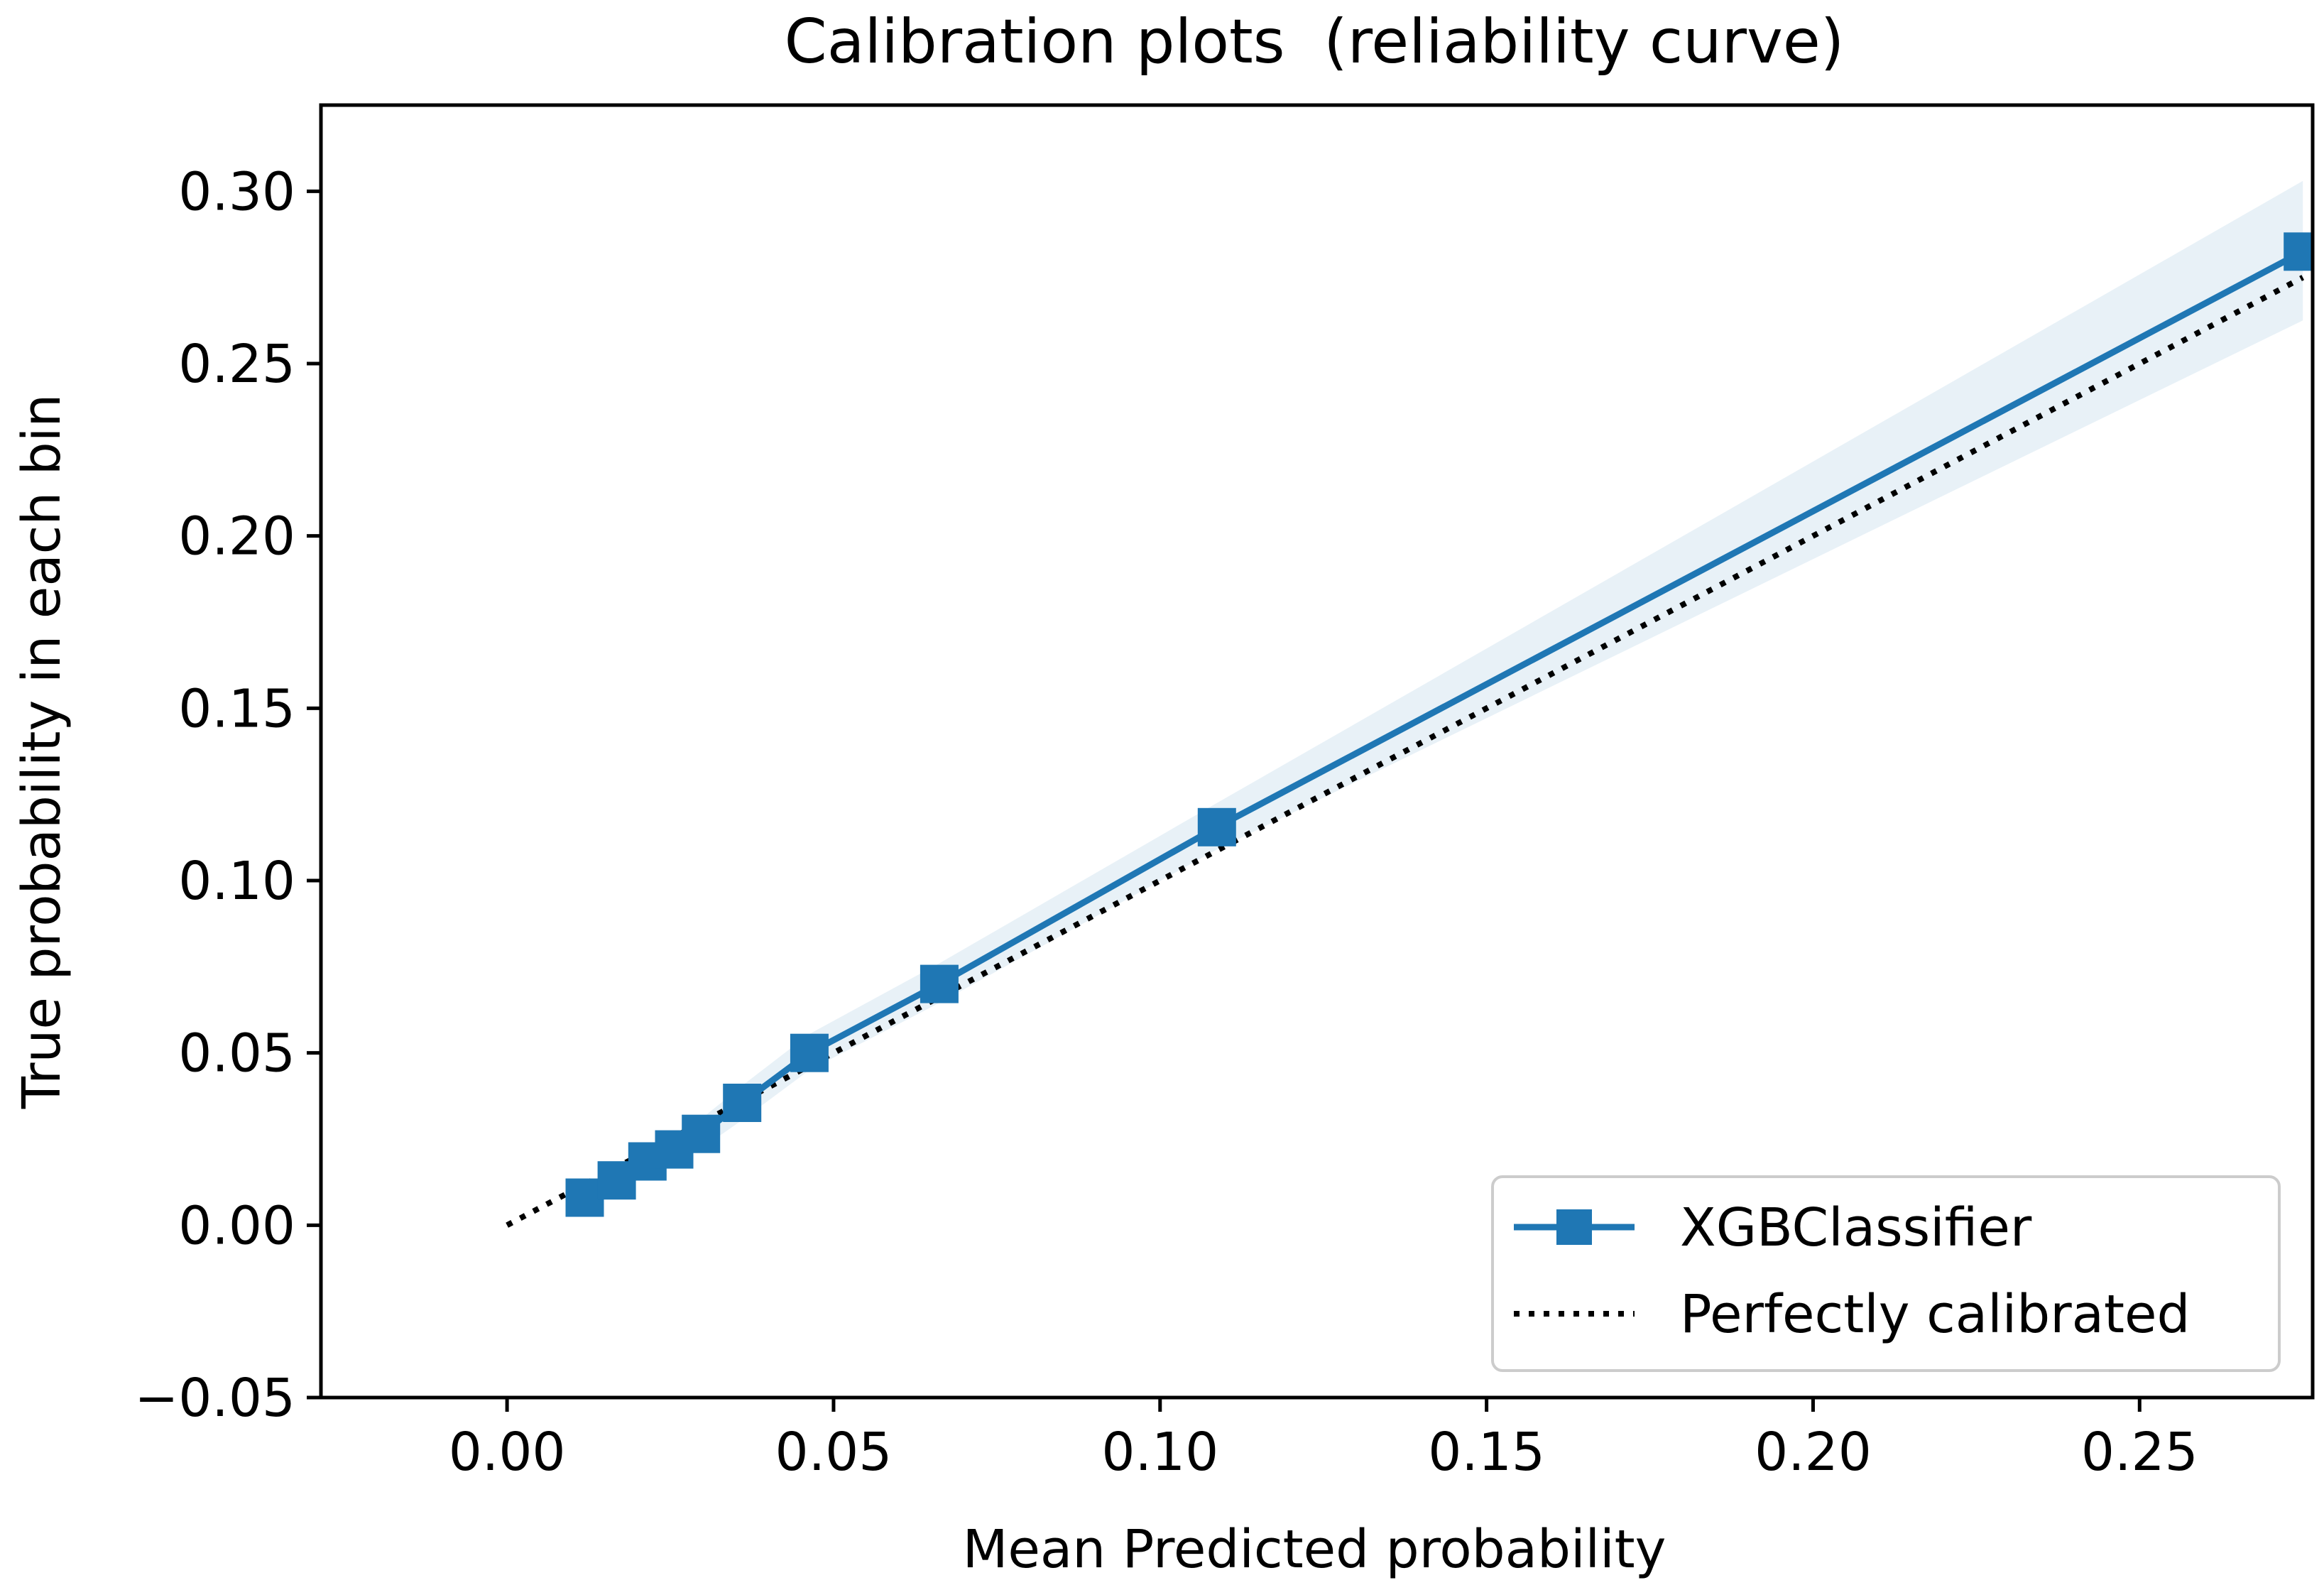  What do you see at coordinates (1159, 1452) in the screenshot?
I see `x-tick-label: 0.10` at bounding box center [1159, 1452].